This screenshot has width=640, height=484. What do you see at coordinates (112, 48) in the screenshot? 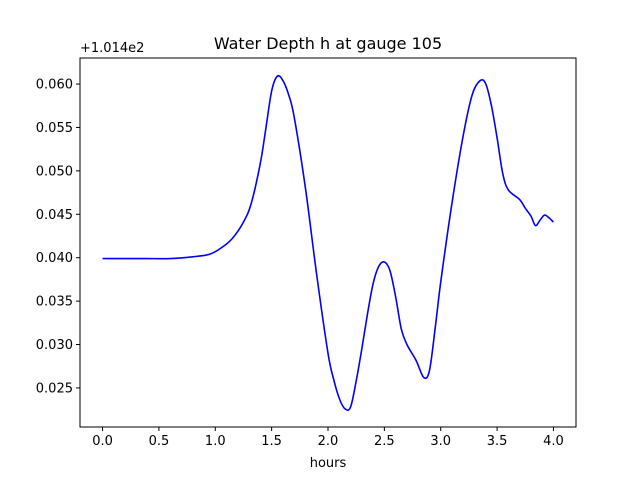
I see `y-axis-offset-text: +1.014e2` at bounding box center [112, 48].